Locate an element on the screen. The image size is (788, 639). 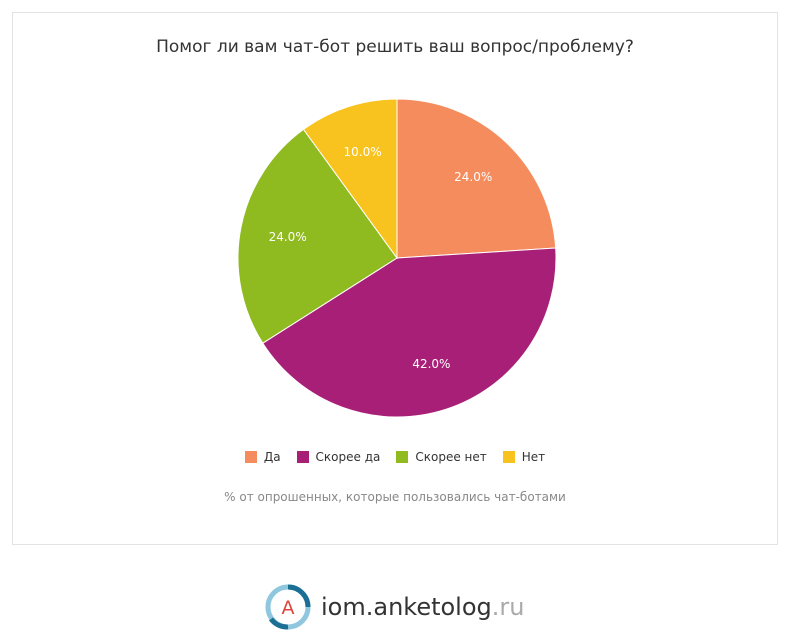
legend-item-0: Да is located at coordinates (262, 457).